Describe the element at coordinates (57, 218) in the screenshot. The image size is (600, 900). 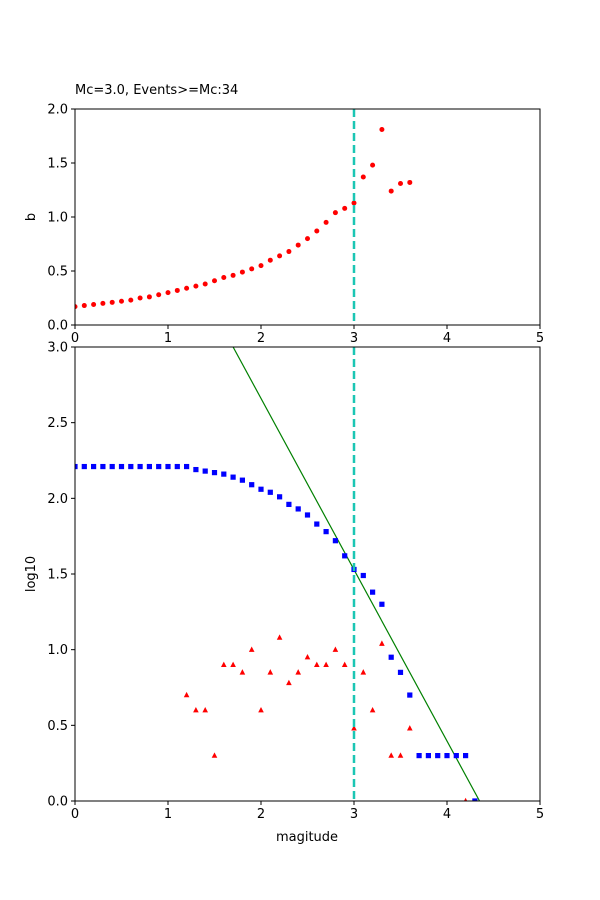
I see `y-tick-label: 1.0` at that location.